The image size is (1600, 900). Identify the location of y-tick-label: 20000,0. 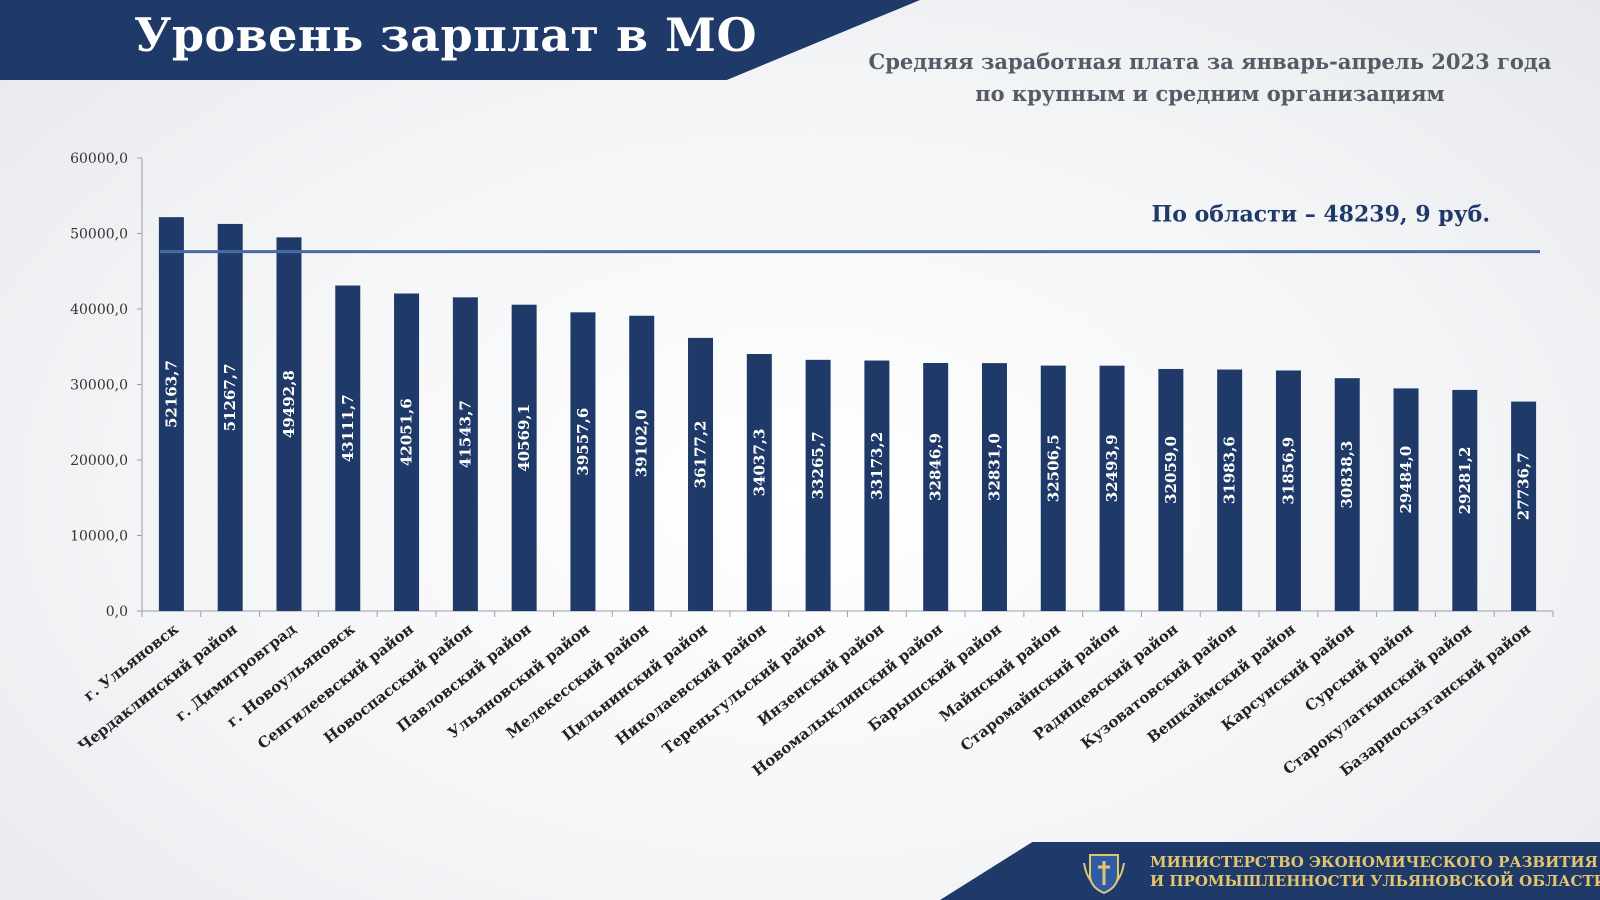
(99, 461).